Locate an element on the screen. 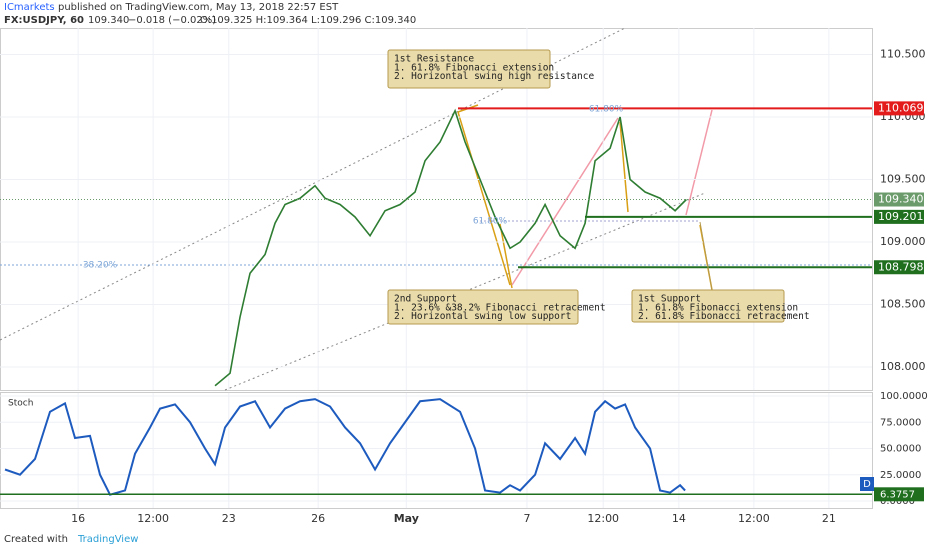  price-tag-label: 108.798 is located at coordinates (901, 266).